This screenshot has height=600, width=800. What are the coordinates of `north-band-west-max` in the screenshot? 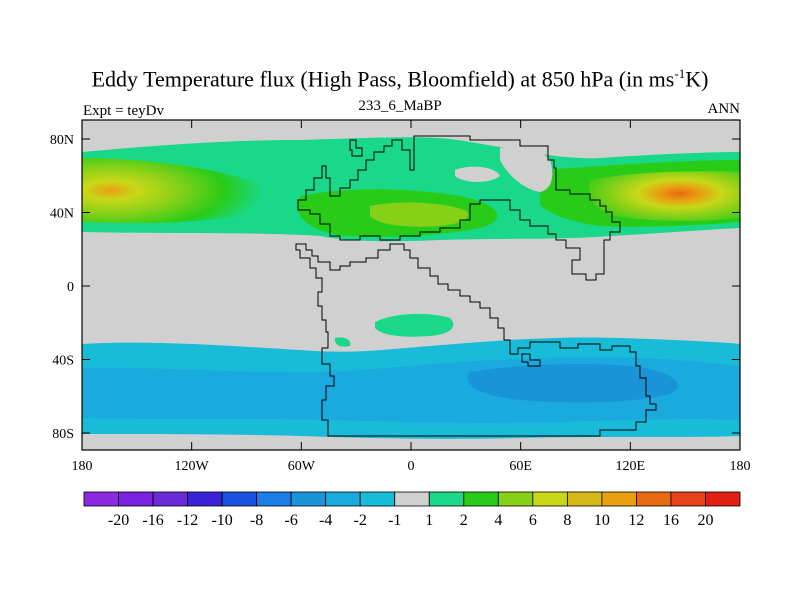 It's located at (177, 191).